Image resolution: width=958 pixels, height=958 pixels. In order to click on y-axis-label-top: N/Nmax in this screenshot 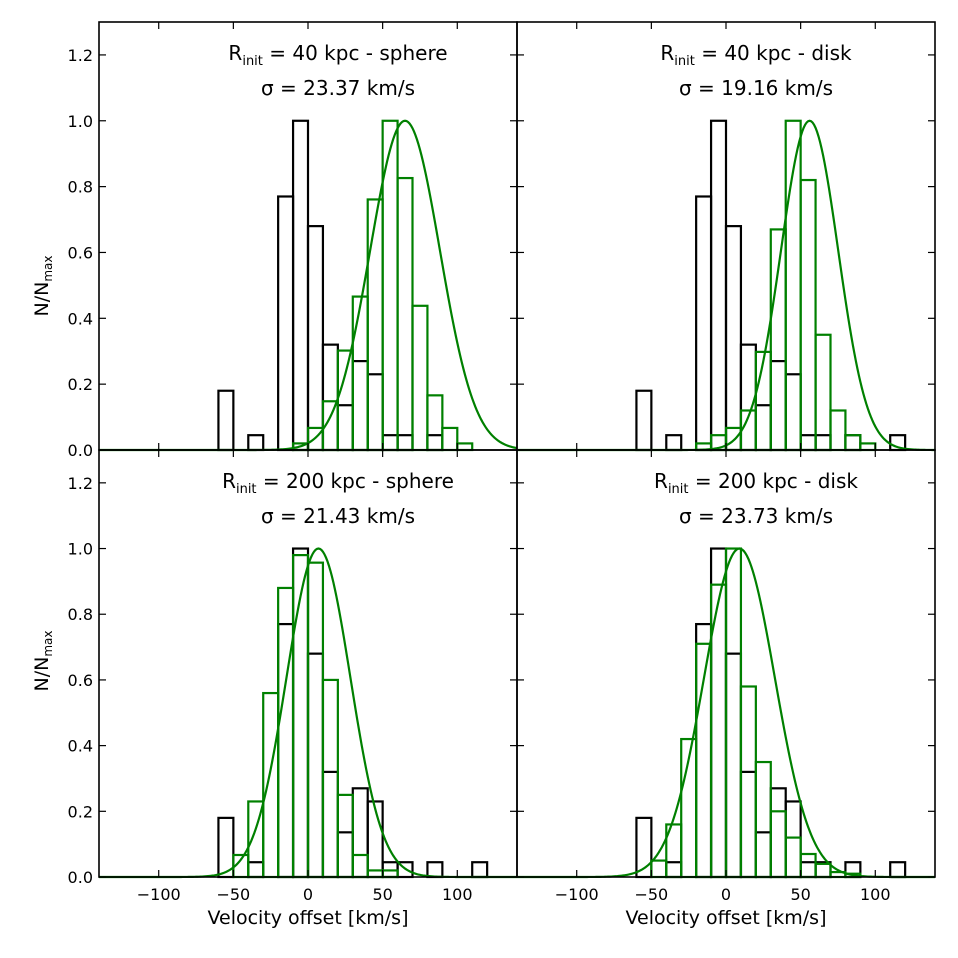, I will do `click(43, 286)`.